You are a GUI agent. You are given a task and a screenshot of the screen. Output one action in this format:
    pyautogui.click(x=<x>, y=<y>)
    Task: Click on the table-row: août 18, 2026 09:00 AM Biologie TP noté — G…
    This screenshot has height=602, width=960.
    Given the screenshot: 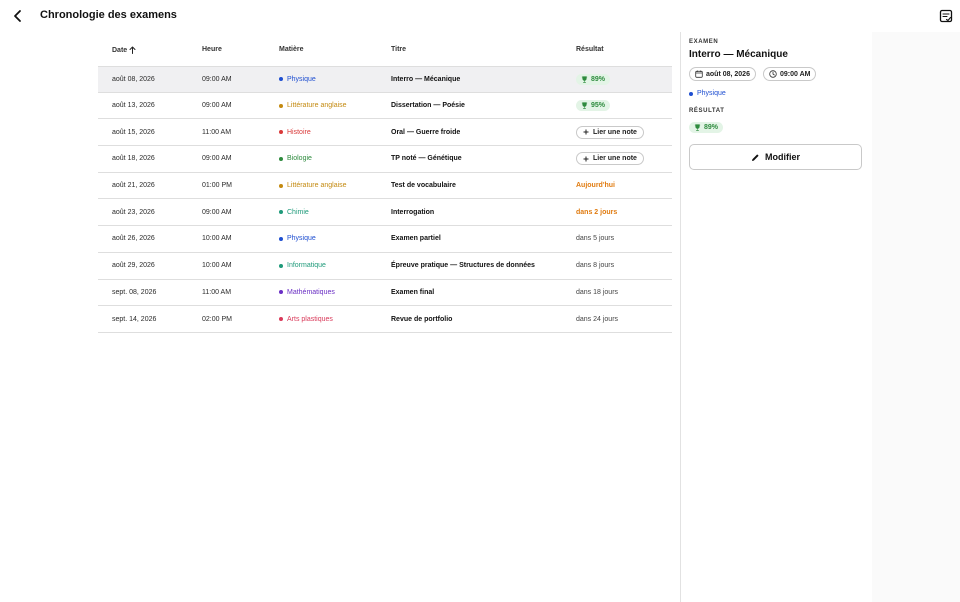 What is the action you would take?
    pyautogui.click(x=385, y=159)
    